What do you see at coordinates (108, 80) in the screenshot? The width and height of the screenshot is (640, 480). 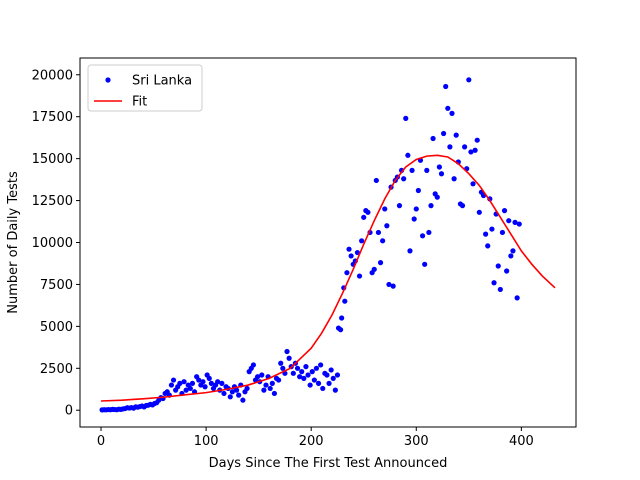 I see `legend-marker` at bounding box center [108, 80].